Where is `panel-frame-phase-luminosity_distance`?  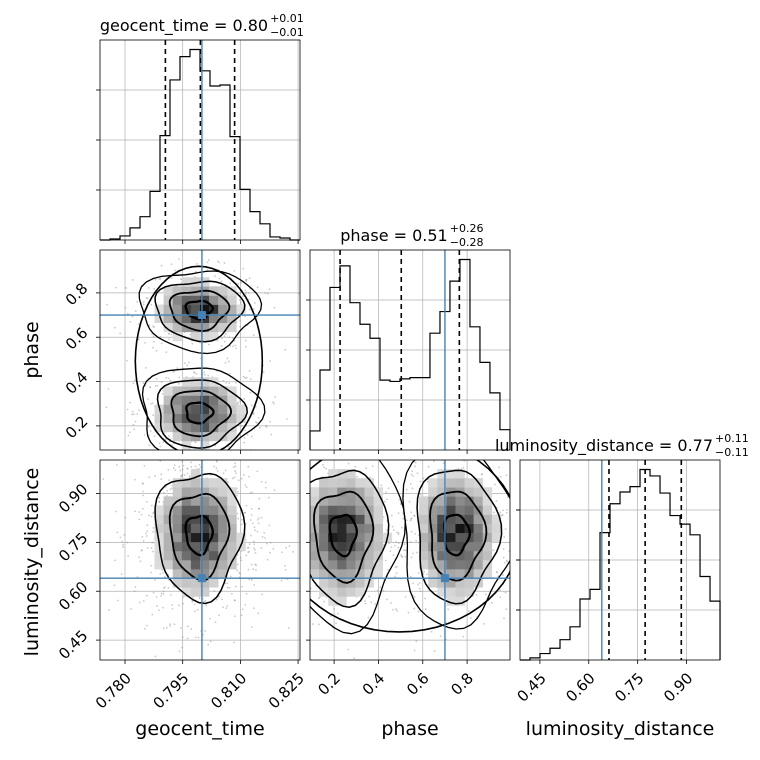 panel-frame-phase-luminosity_distance is located at coordinates (410, 560).